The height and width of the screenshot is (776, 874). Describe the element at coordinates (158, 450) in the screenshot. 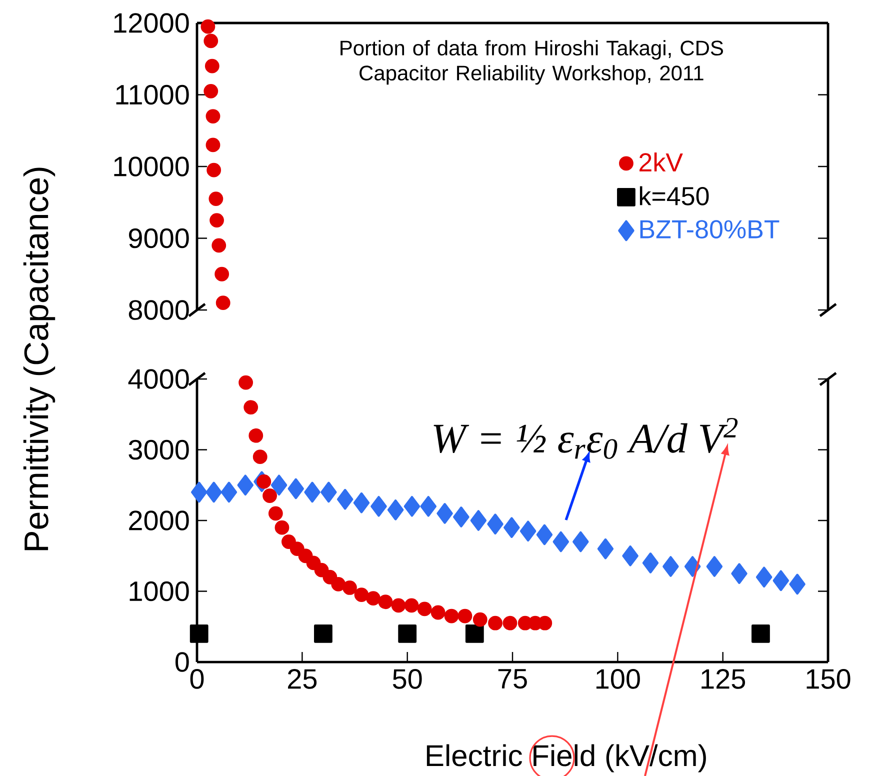

I see `y-tick-label: 3000` at that location.